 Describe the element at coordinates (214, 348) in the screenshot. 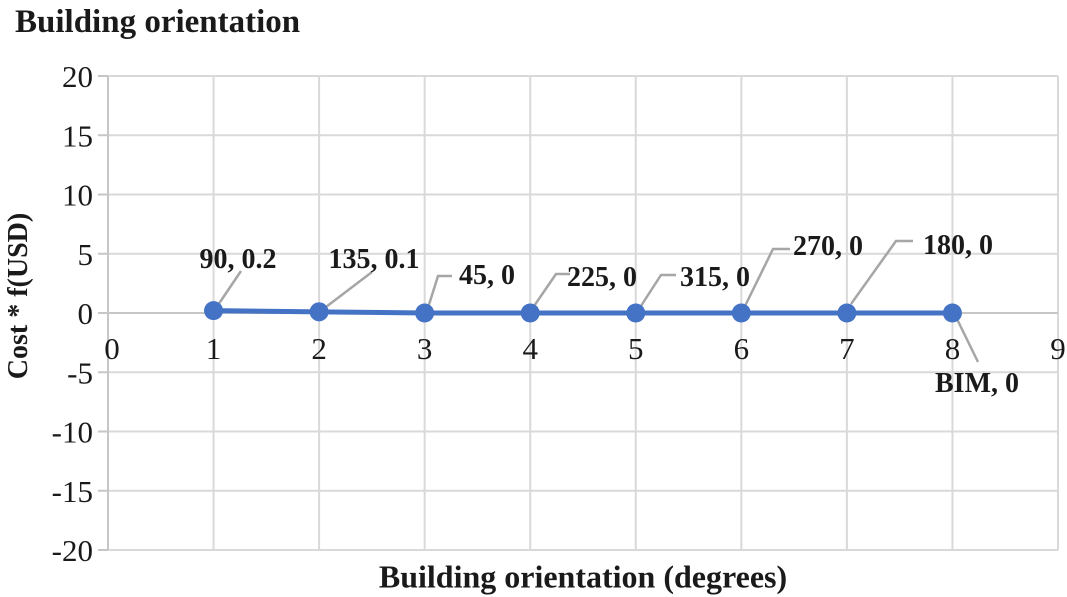

I see `x-tick-label: 1` at that location.